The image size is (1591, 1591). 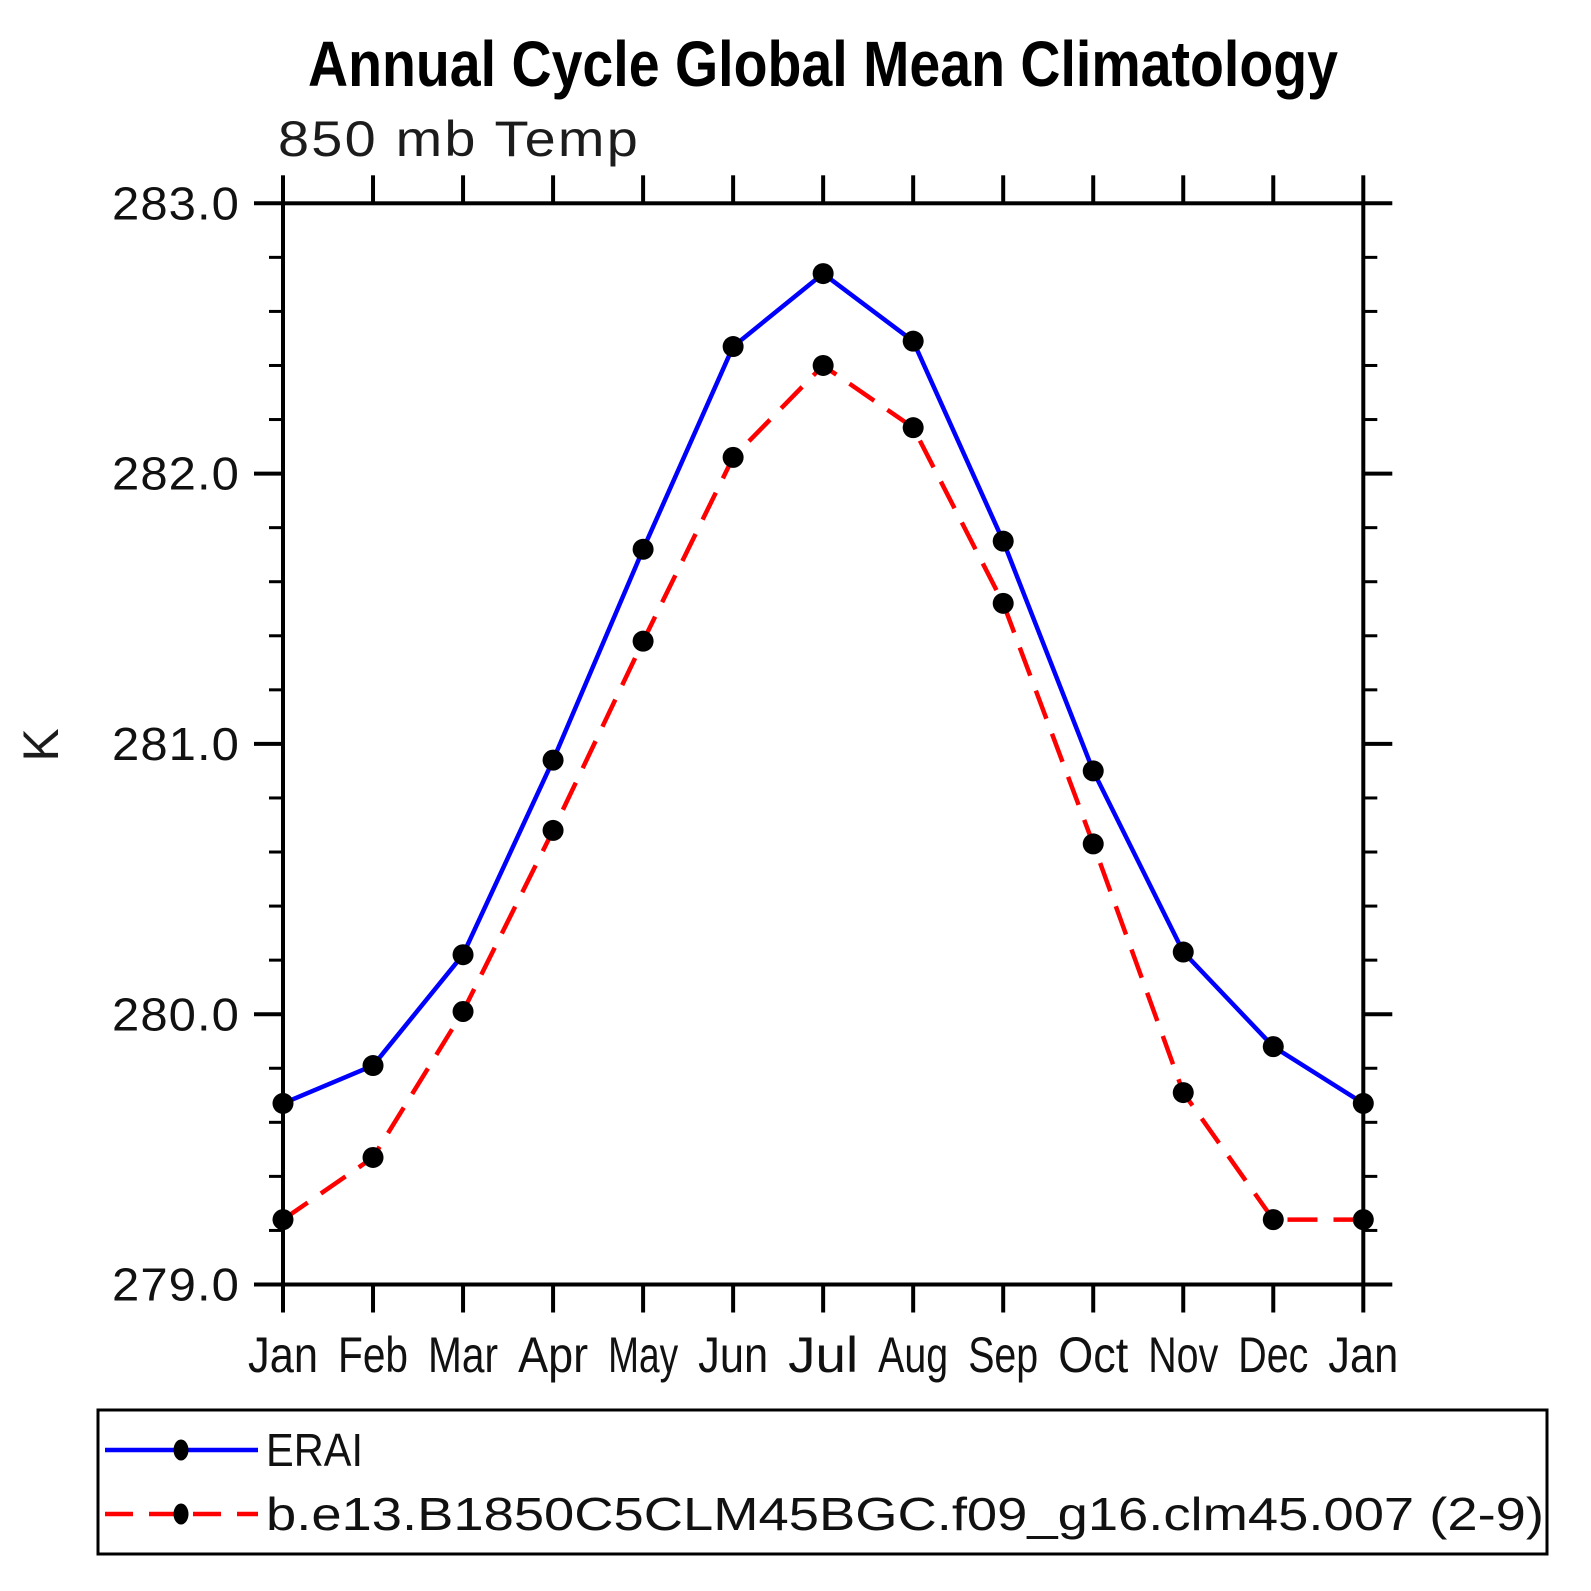 What do you see at coordinates (643, 1355) in the screenshot?
I see `x-tick-label-may-4: May` at bounding box center [643, 1355].